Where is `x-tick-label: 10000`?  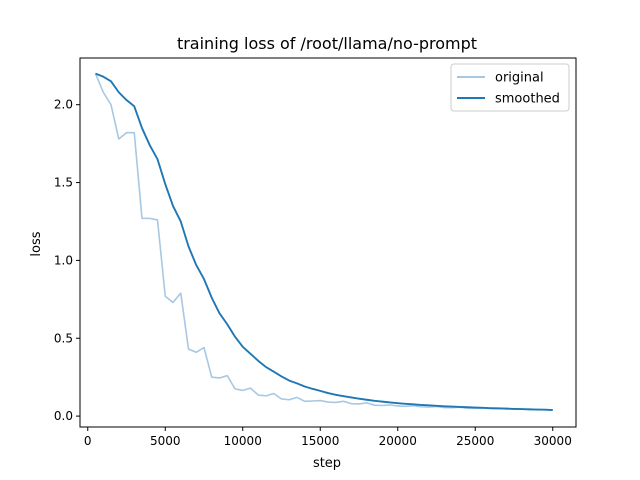 x-tick-label: 10000 is located at coordinates (243, 441).